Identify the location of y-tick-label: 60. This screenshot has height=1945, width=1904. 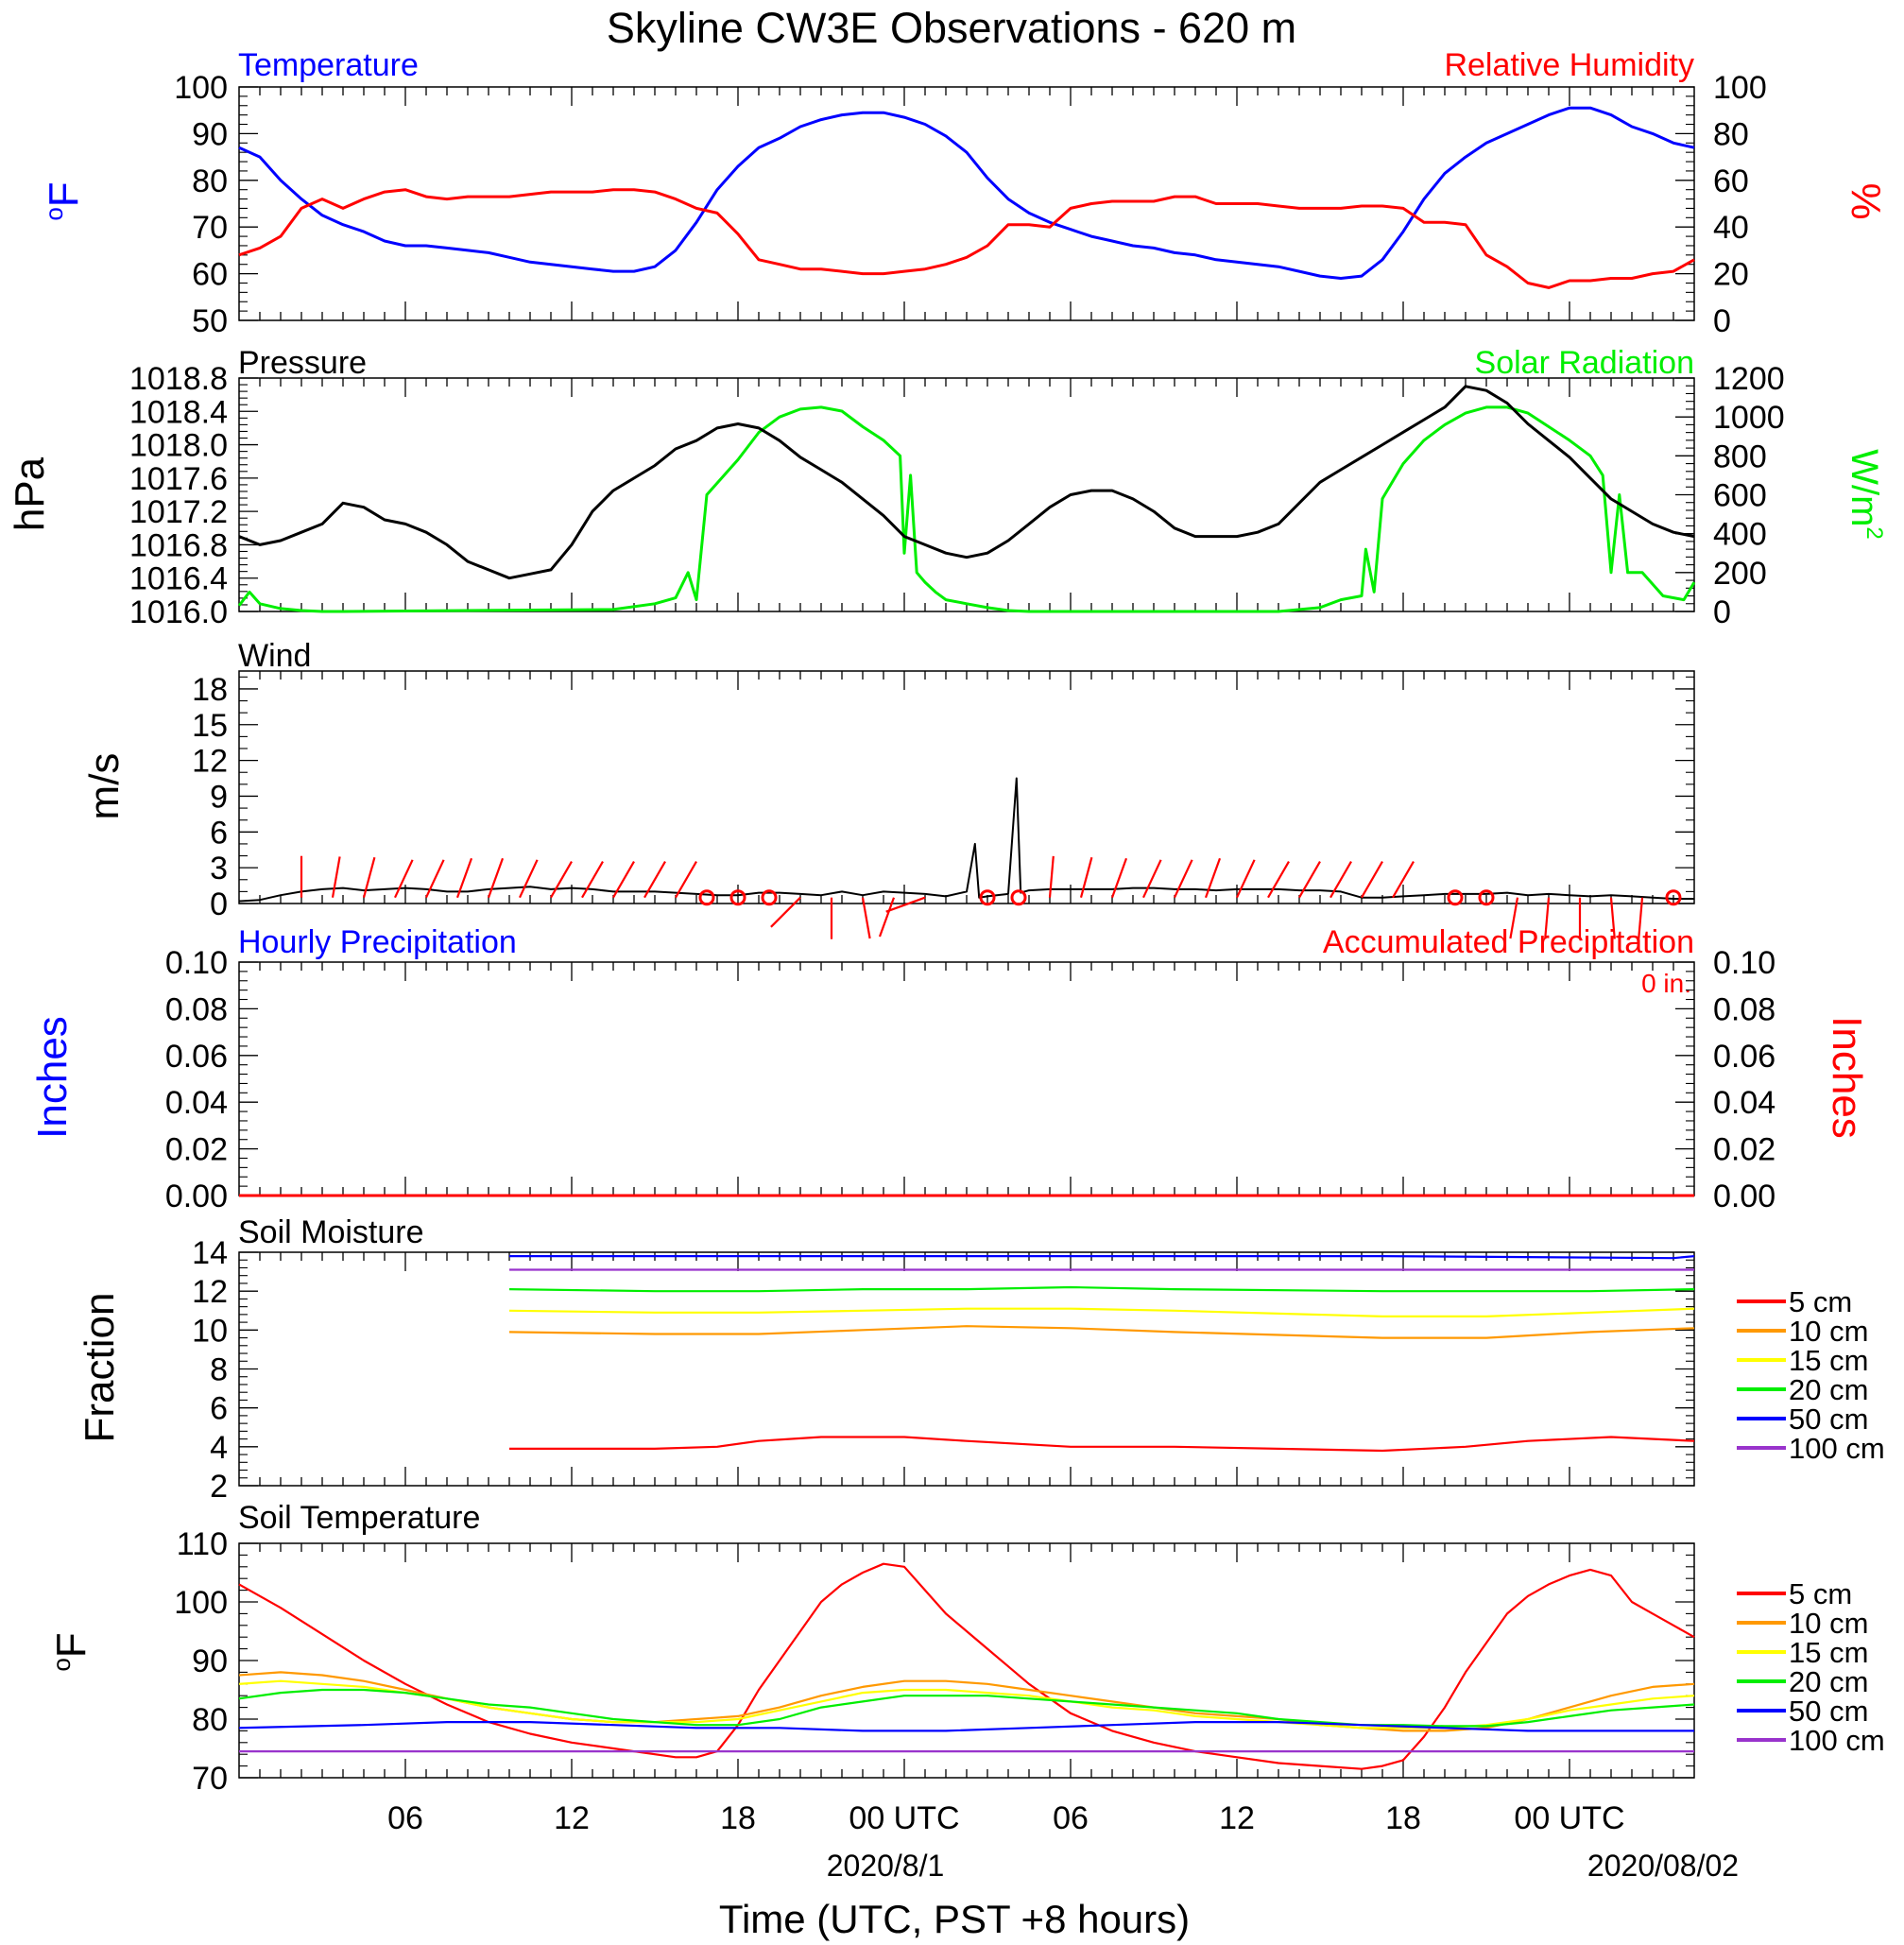
(210, 275).